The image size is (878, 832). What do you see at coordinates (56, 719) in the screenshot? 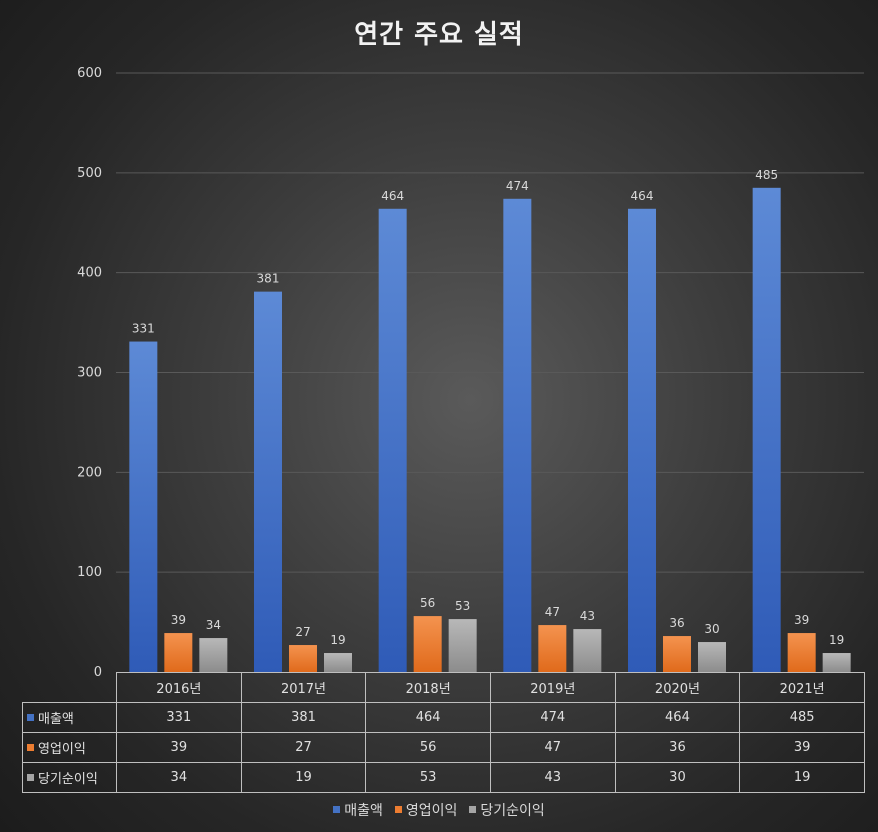
I see `series-name: 매출액` at bounding box center [56, 719].